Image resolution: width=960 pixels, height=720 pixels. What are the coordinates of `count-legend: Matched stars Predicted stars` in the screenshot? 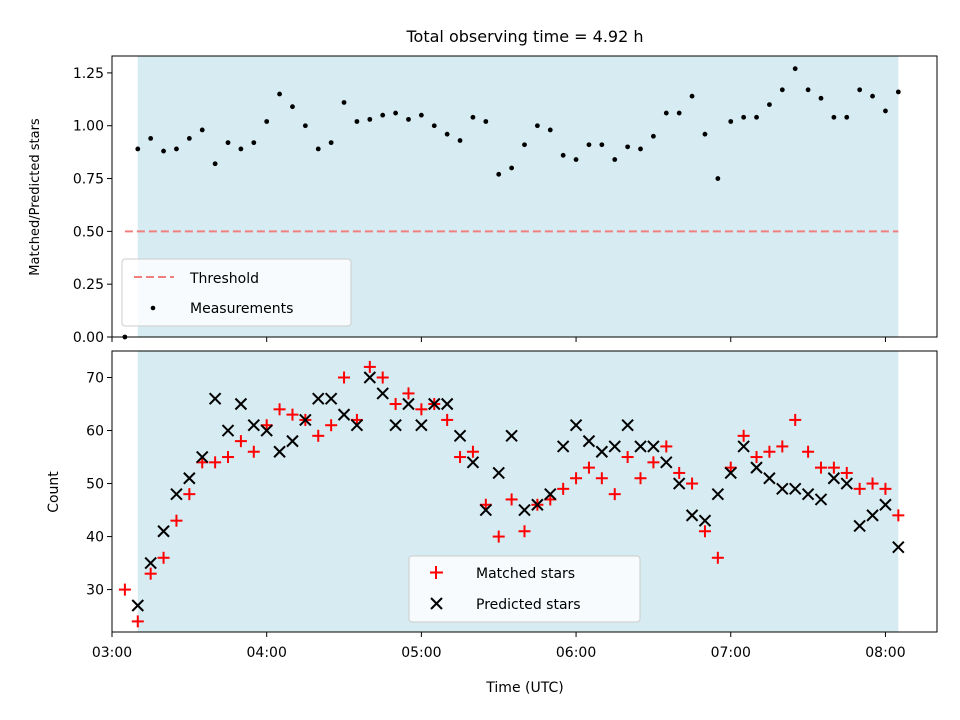 It's located at (524, 589).